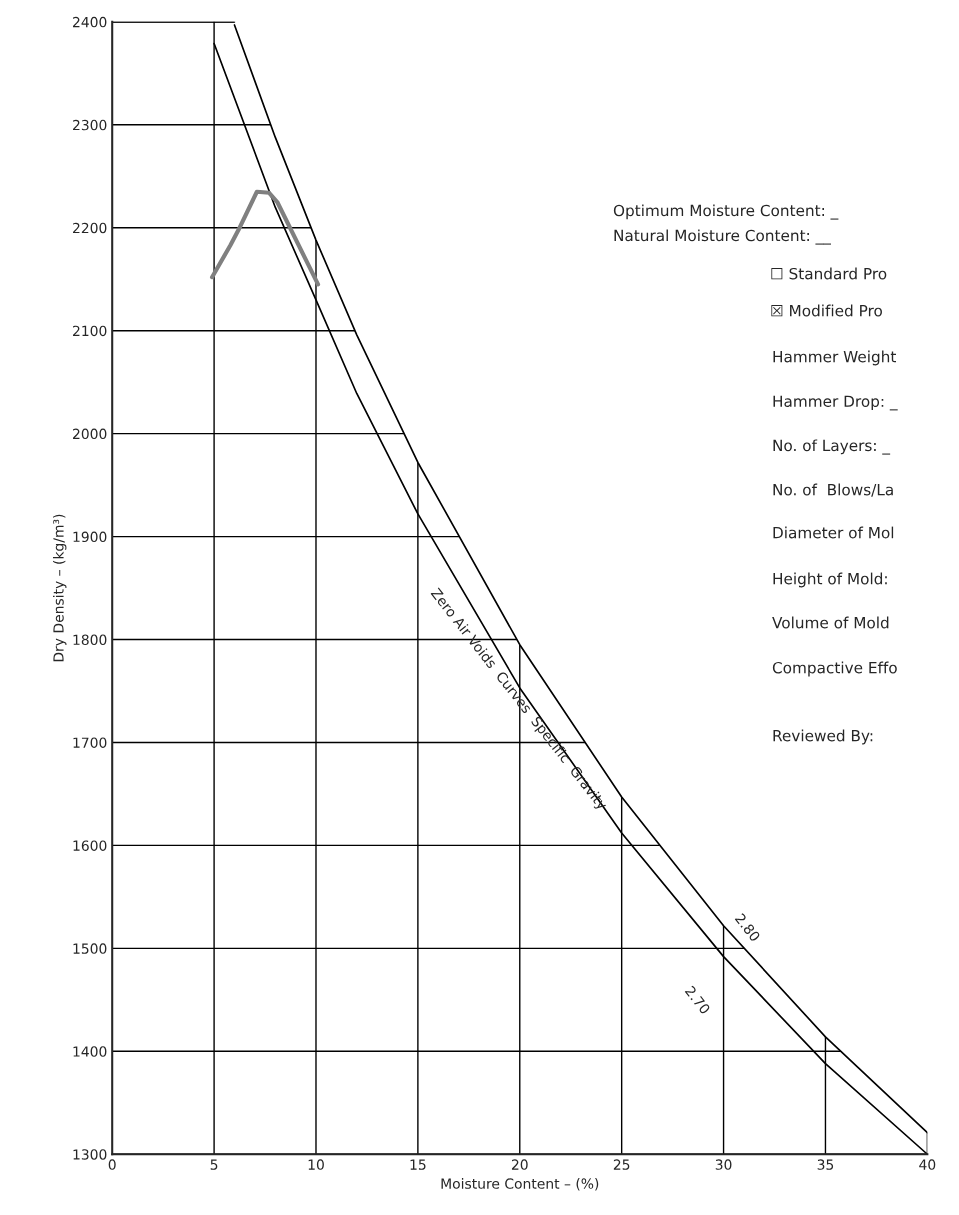 This screenshot has width=959, height=1215. What do you see at coordinates (60, 588) in the screenshot?
I see `y-axis-title: Dry Density – (kg/m³)` at bounding box center [60, 588].